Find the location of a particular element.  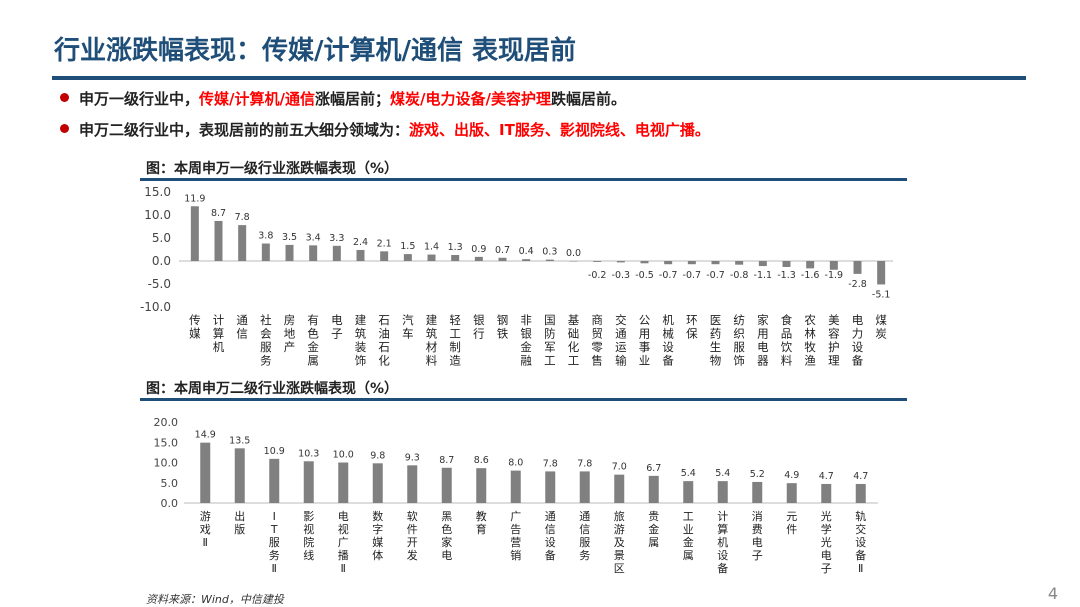

category-label: 生 is located at coordinates (716, 347).